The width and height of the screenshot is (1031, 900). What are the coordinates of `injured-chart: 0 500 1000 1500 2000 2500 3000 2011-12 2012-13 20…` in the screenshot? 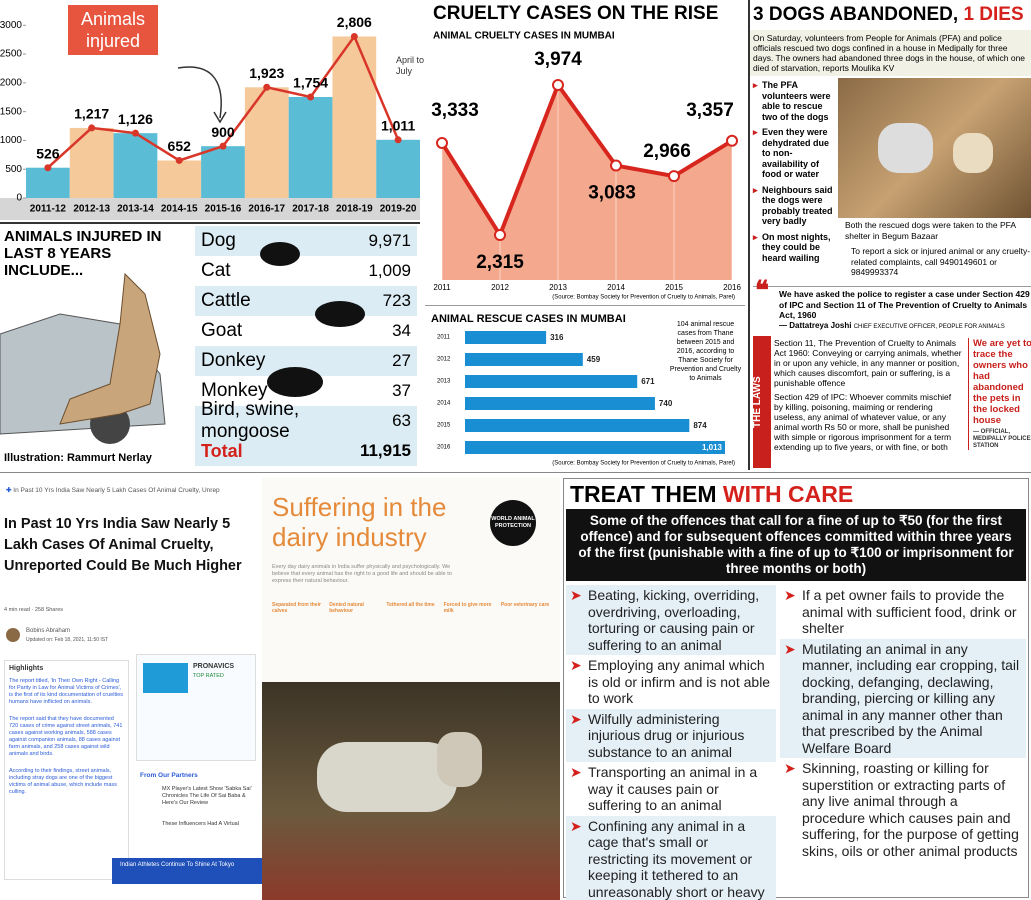 It's located at (210, 110).